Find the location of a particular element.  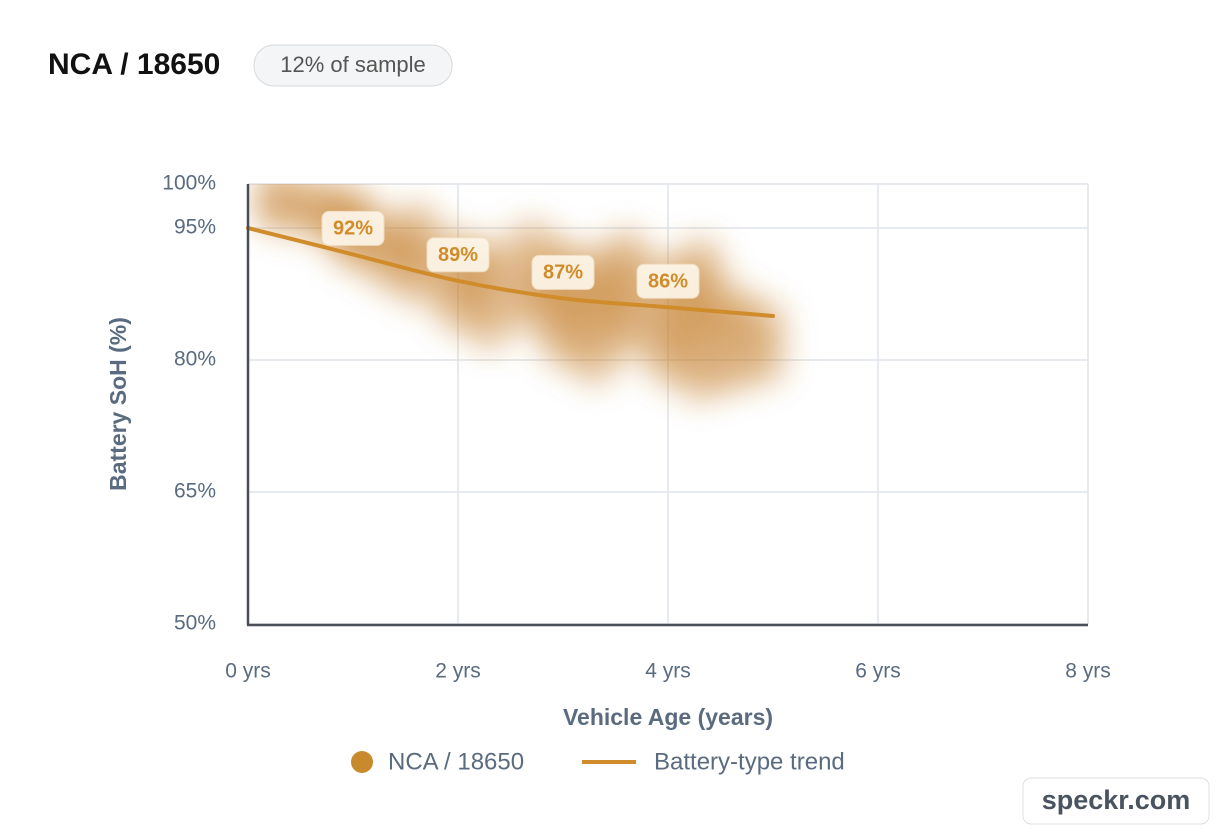

chart-title: NCA / 18650 is located at coordinates (134, 64).